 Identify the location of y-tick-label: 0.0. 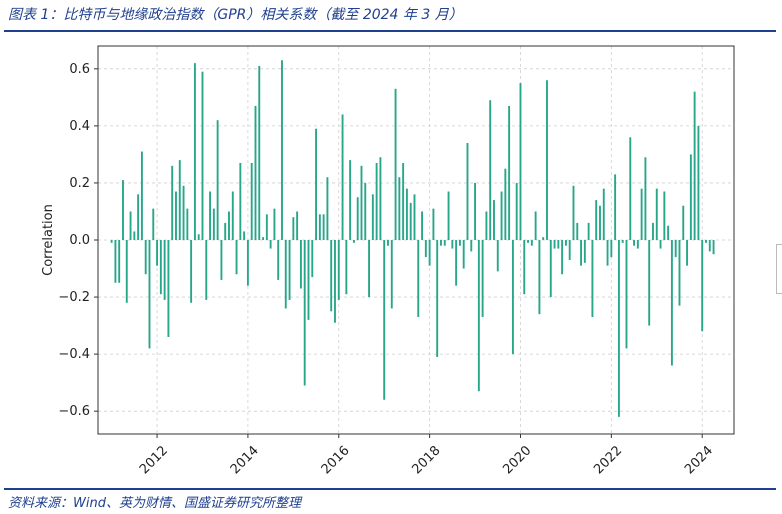
(79, 240).